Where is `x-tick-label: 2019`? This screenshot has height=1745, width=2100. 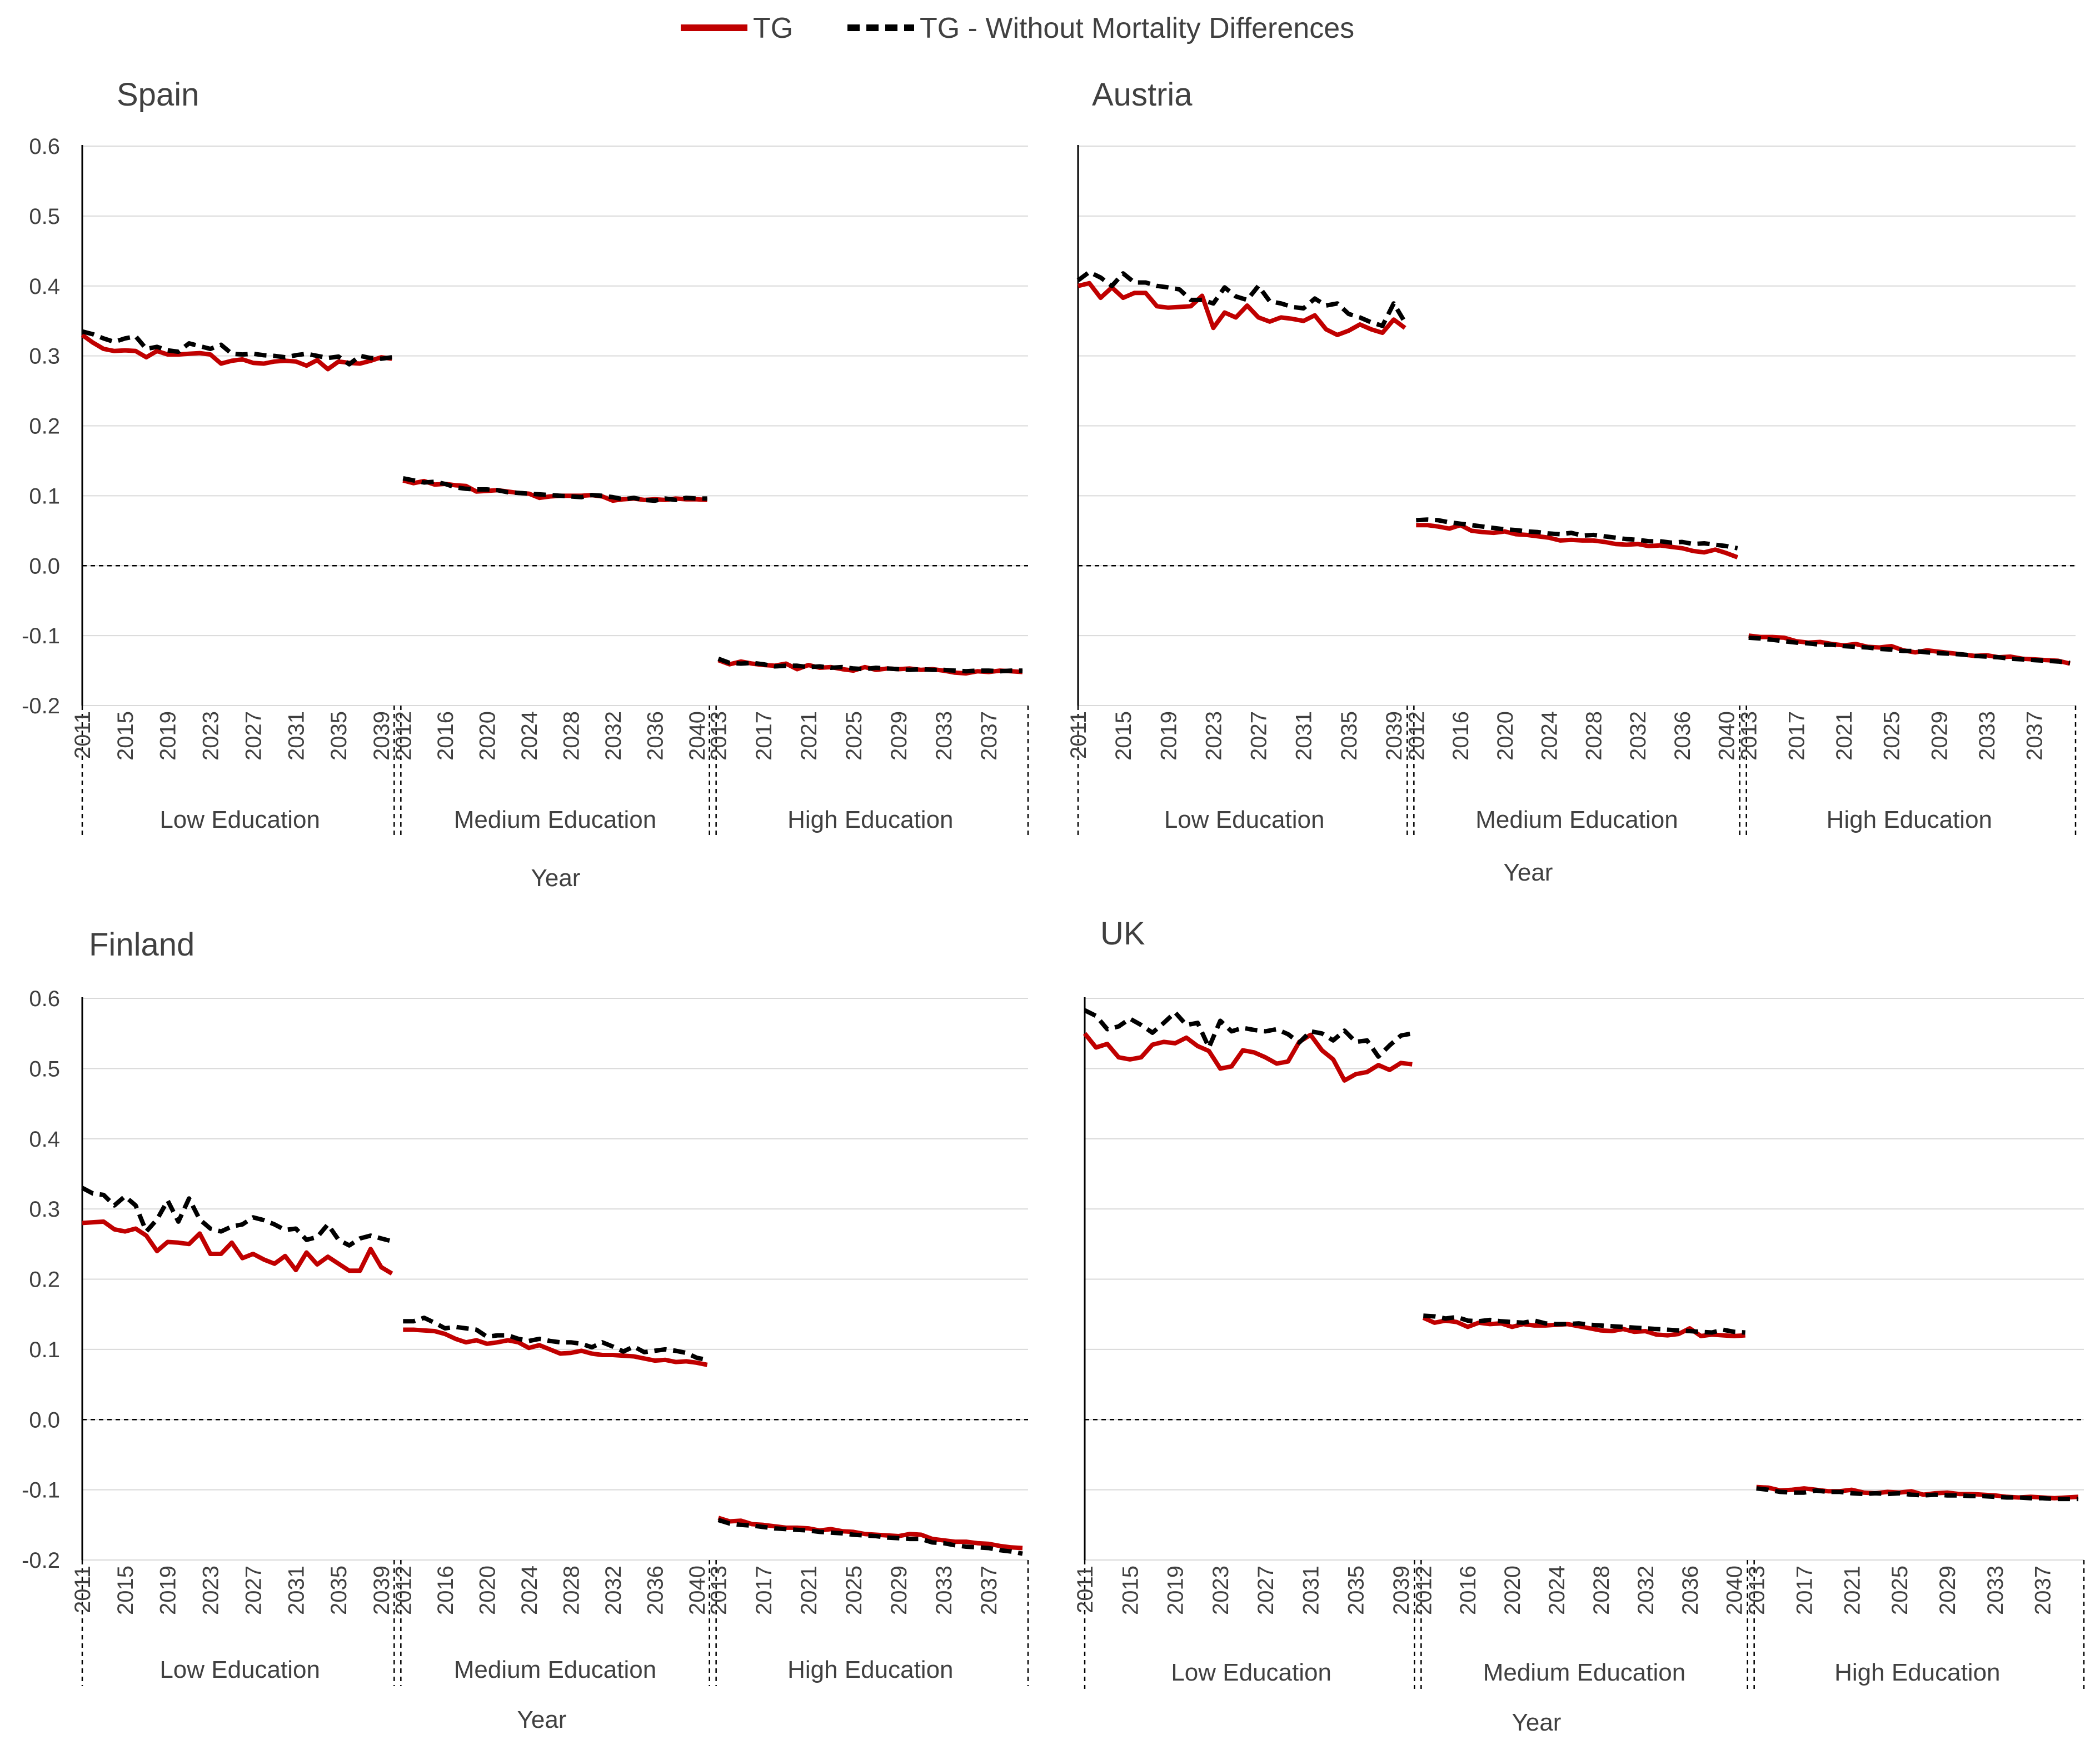 x-tick-label: 2019 is located at coordinates (168, 1591).